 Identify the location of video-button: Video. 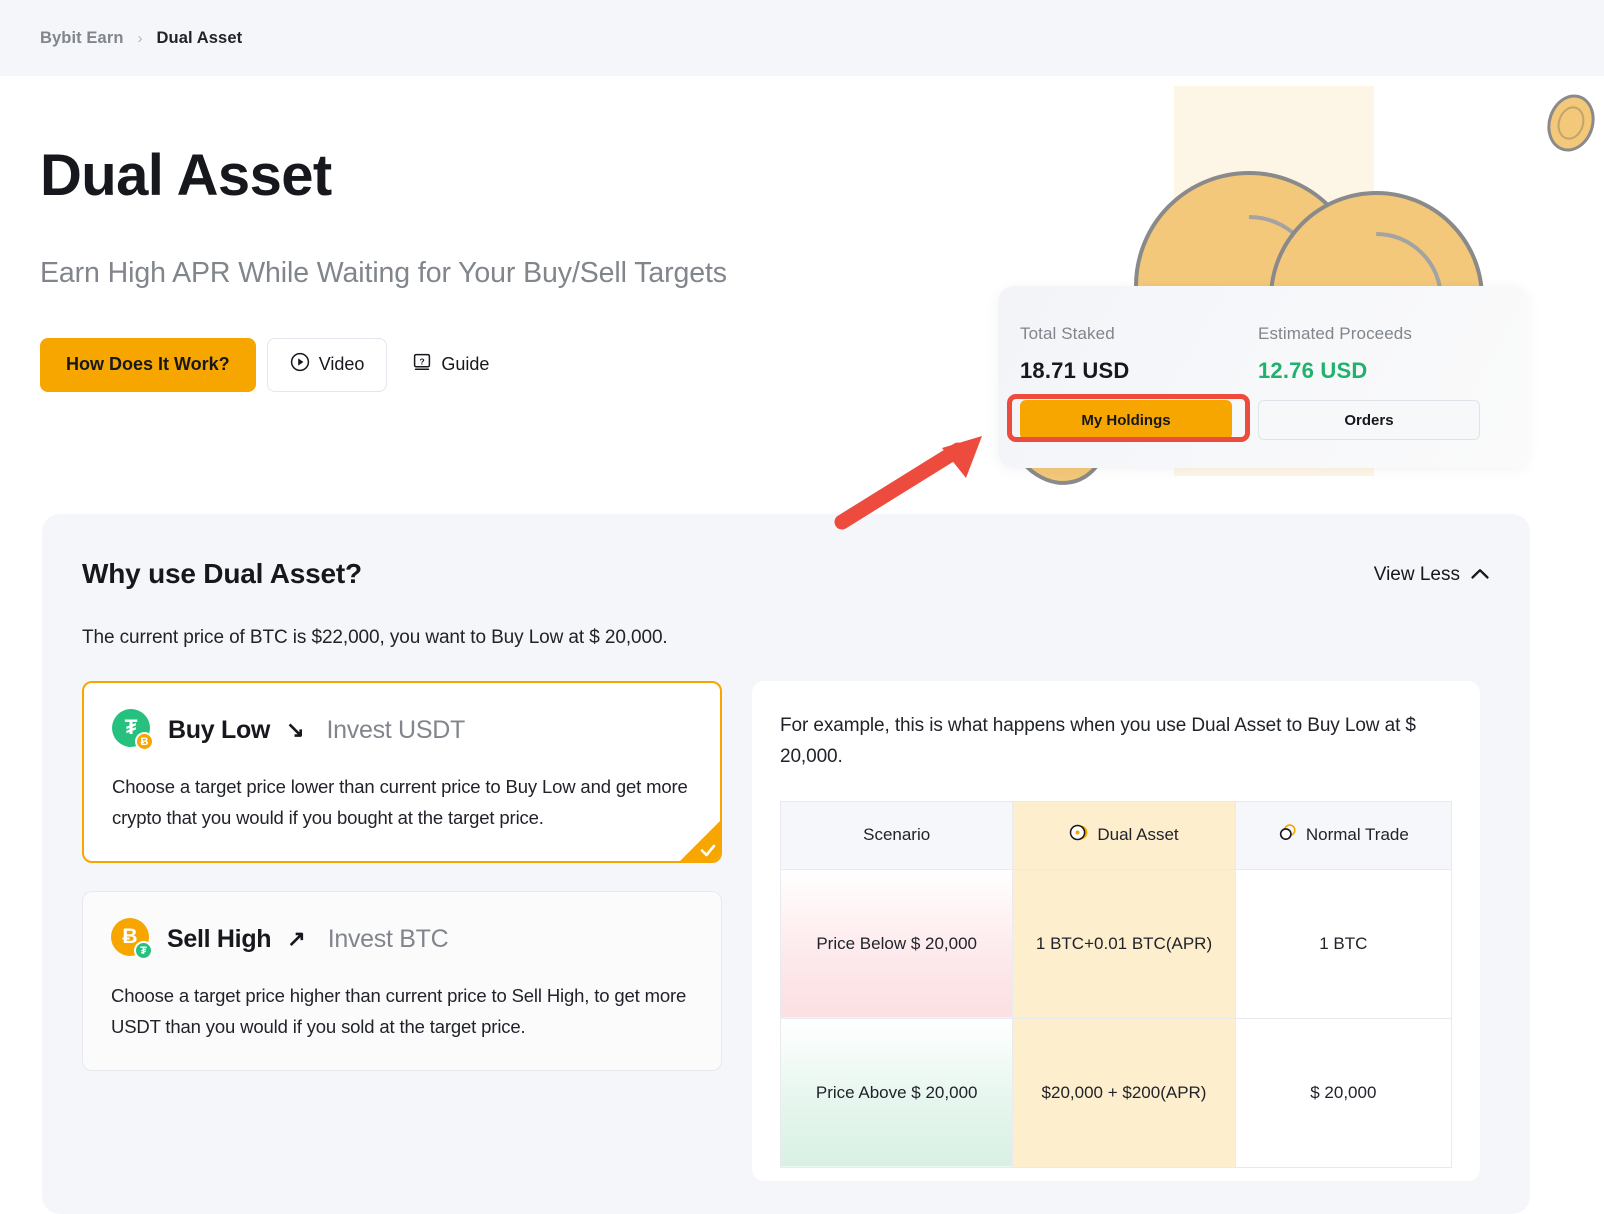
(327, 364).